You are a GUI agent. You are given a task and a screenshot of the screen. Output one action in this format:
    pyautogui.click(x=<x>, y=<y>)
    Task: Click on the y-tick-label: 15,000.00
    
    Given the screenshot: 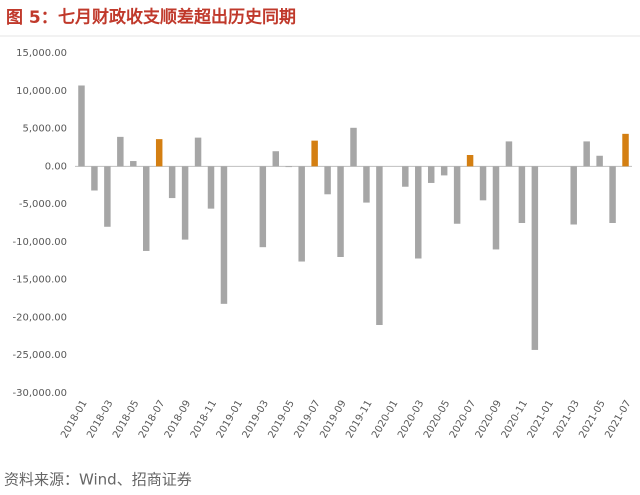 What is the action you would take?
    pyautogui.click(x=41, y=53)
    